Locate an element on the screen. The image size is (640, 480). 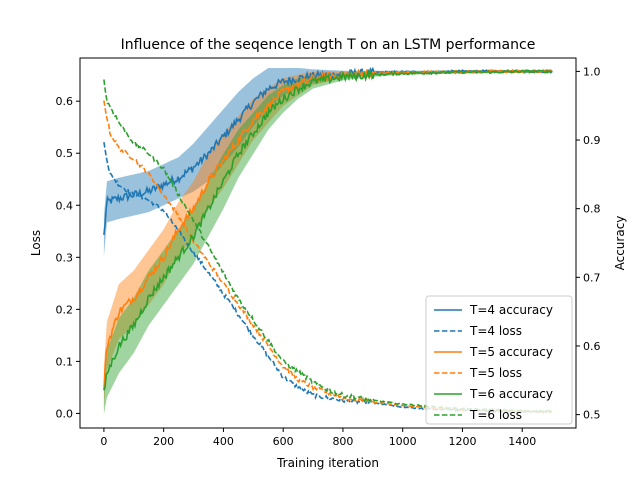
legend-label-0: T=4 accuracy is located at coordinates (511, 310).